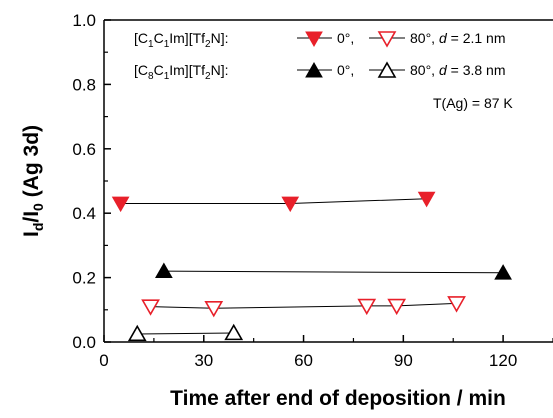 This screenshot has width=553, height=418. I want to click on series-4-line, so click(185, 333).